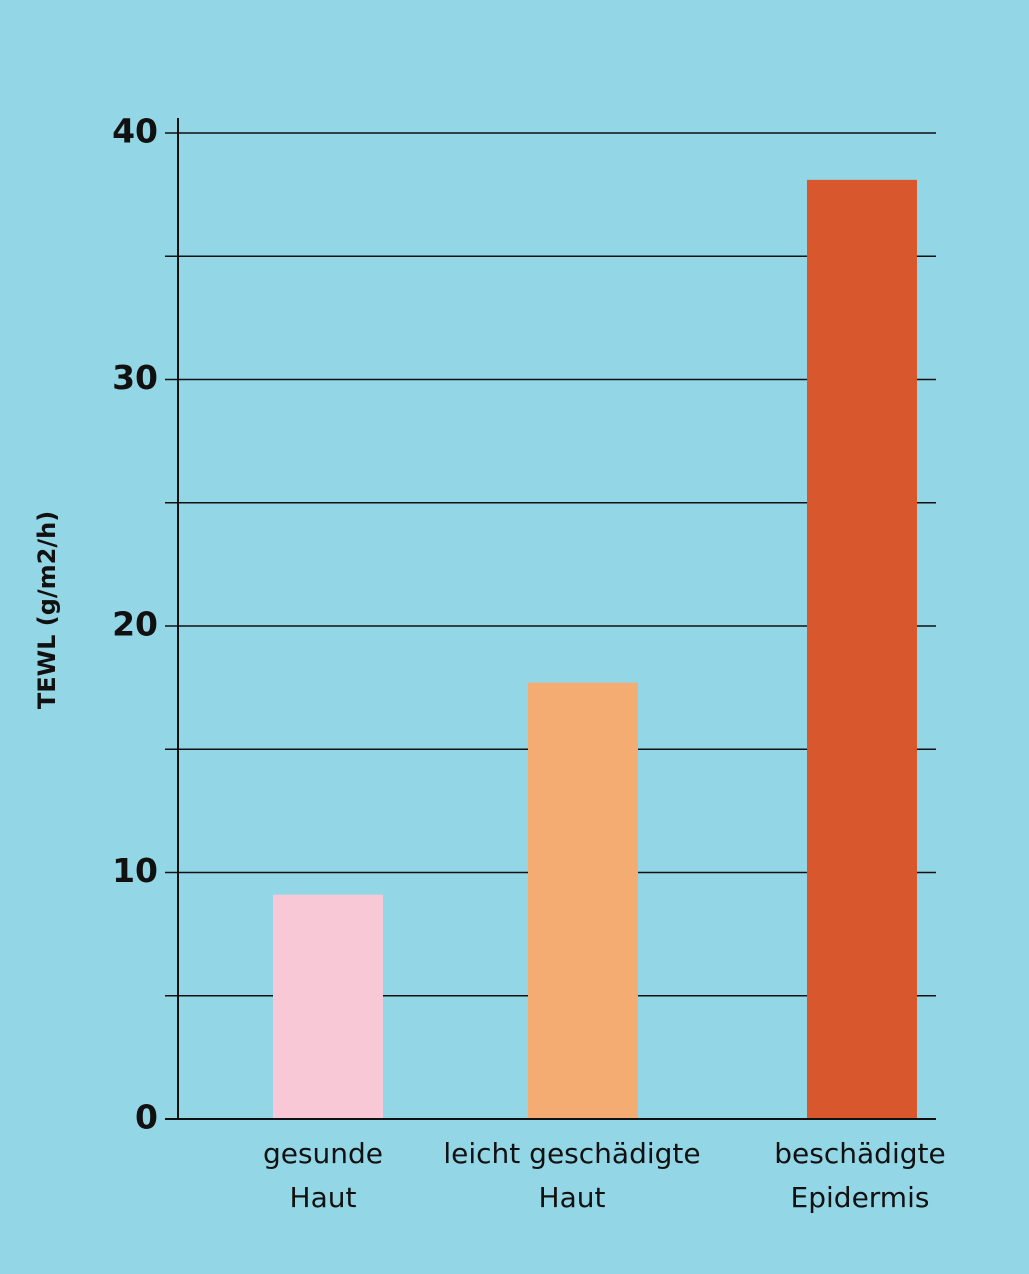 The image size is (1029, 1274). Describe the element at coordinates (135, 870) in the screenshot. I see `y-tick-label: 10` at that location.